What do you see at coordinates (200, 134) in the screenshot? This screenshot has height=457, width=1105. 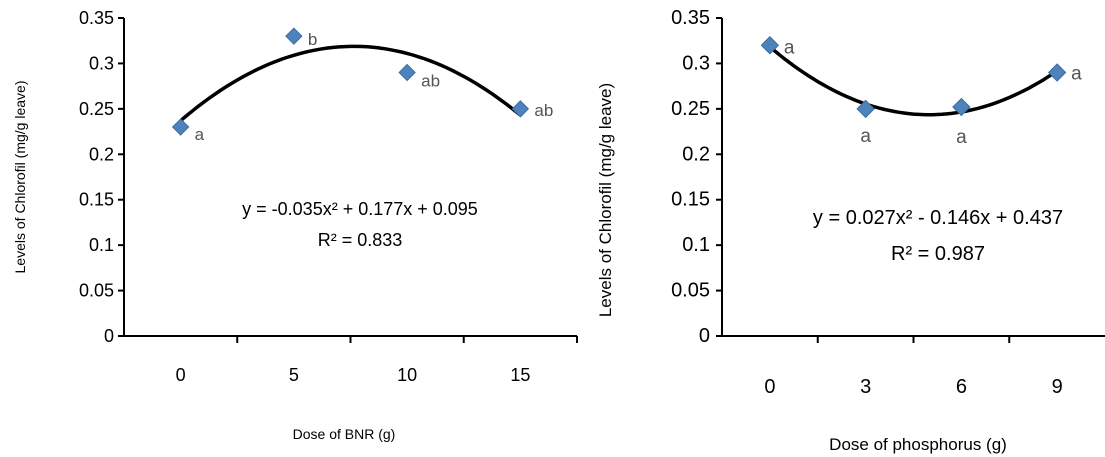 I see `c1-point-label: a` at bounding box center [200, 134].